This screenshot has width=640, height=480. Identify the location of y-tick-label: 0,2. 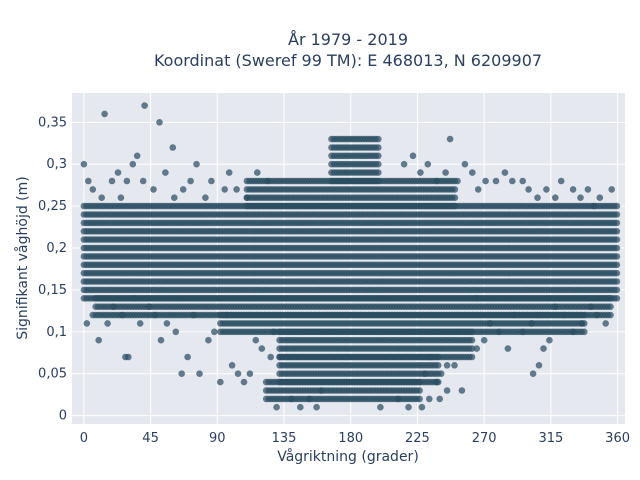
(56, 248).